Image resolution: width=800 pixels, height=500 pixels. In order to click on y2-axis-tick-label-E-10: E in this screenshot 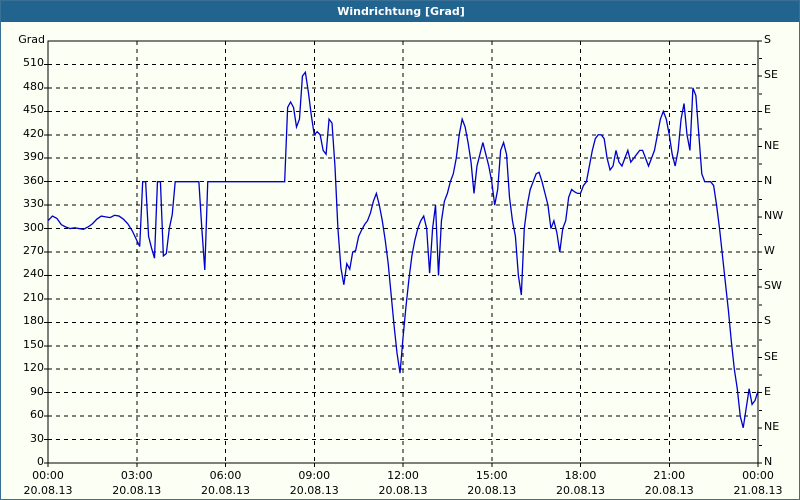, I will do `click(767, 110)`.